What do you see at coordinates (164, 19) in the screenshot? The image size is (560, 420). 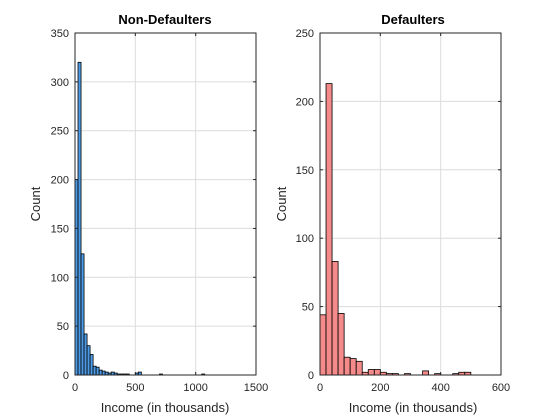 I see `chart-title: Non-Defaulters` at bounding box center [164, 19].